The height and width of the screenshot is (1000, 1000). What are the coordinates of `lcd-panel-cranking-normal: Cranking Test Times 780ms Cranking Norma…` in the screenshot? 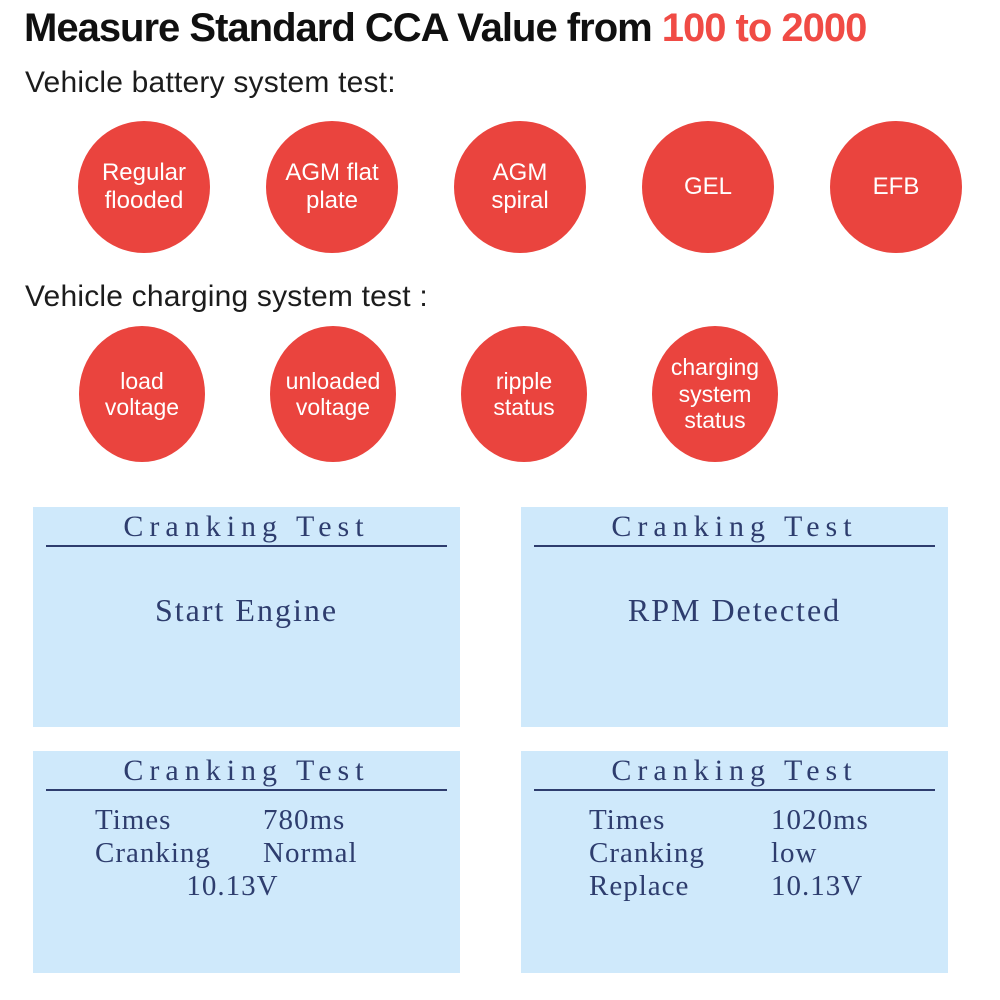 It's located at (246, 862).